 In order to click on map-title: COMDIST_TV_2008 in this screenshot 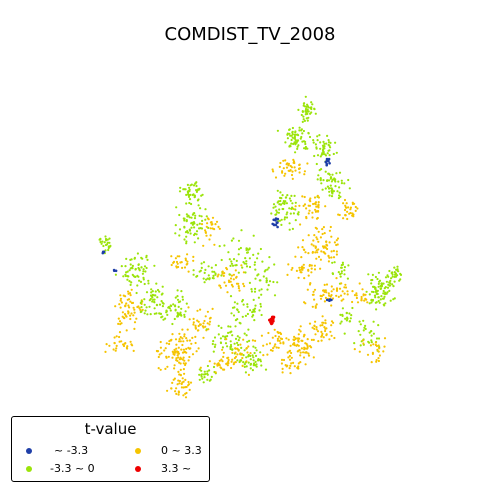, I will do `click(250, 34)`.